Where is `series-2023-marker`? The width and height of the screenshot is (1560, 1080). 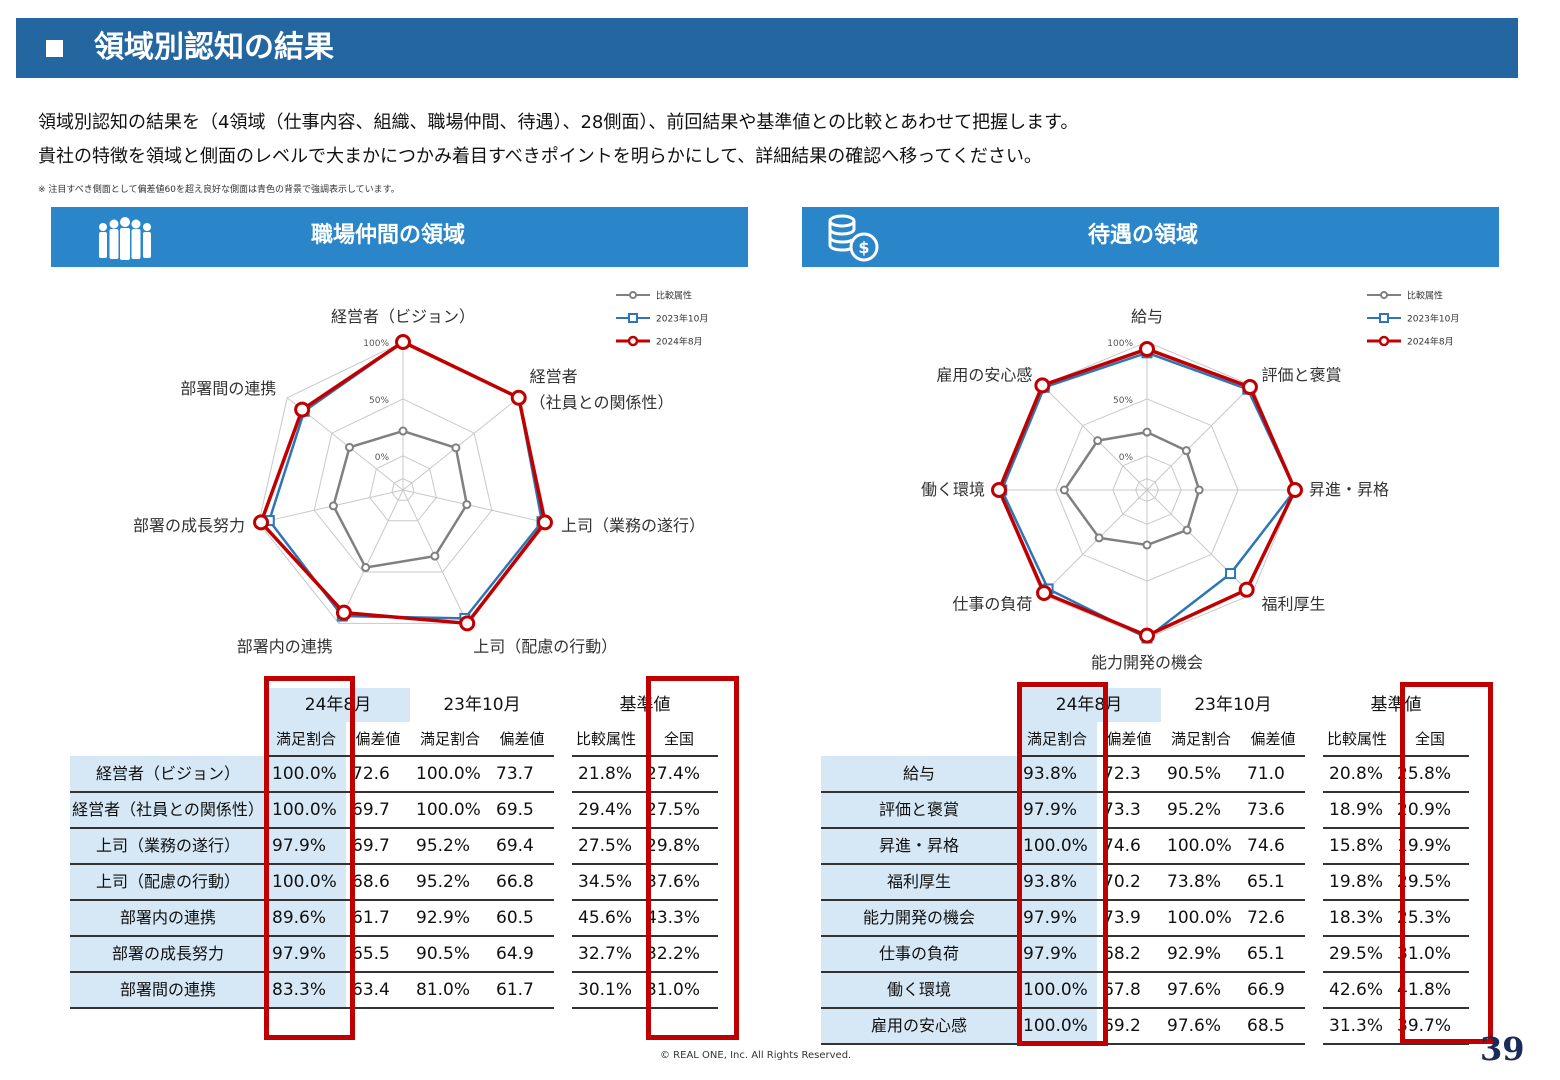
series-2023-marker is located at coordinates (1231, 574).